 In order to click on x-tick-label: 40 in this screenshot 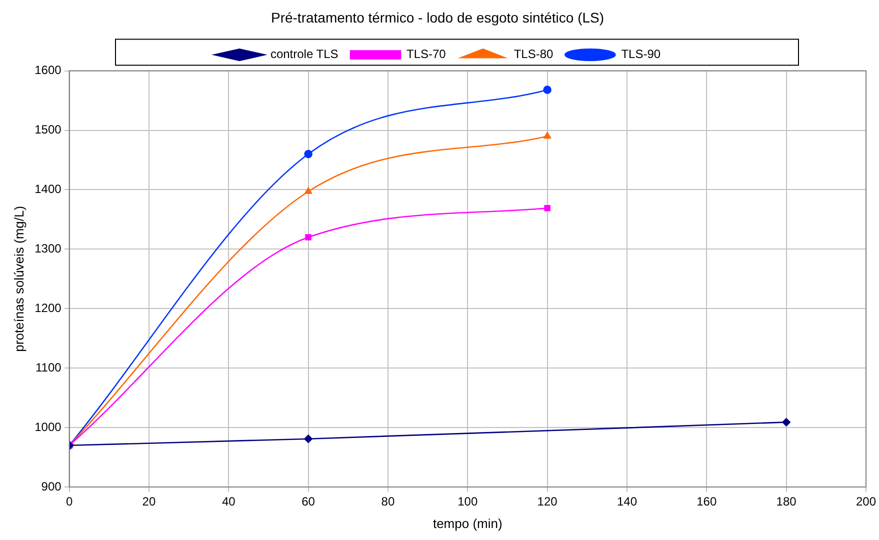, I will do `click(229, 501)`.